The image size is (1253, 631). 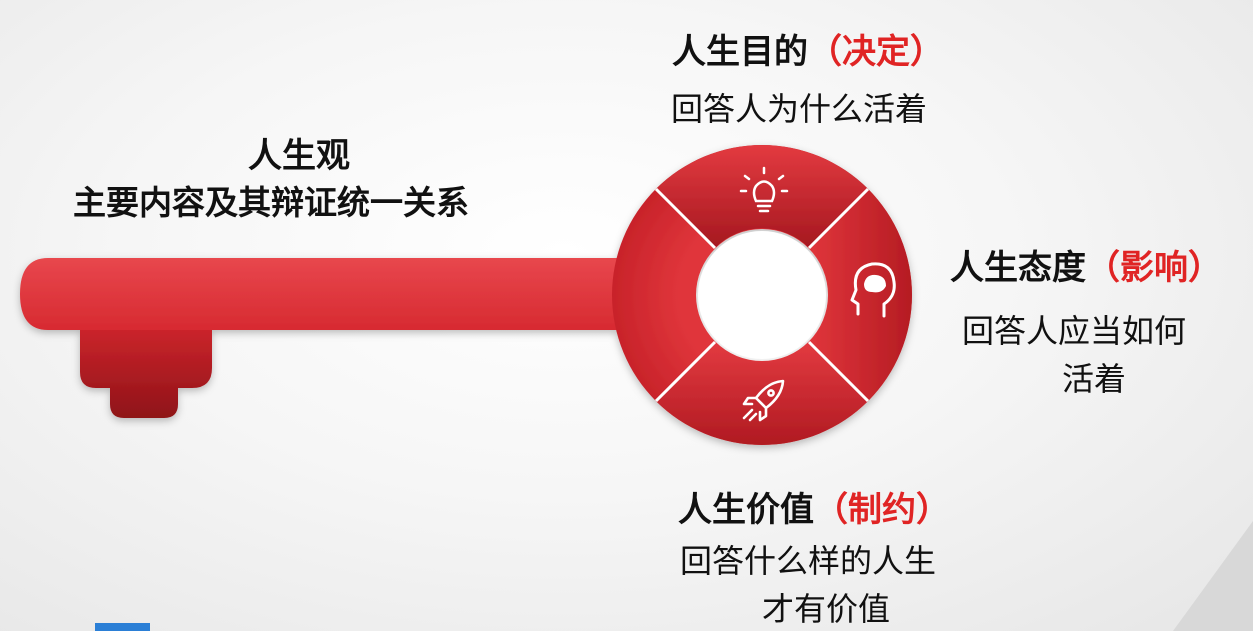 I want to click on attitude-role: （影响）, so click(x=1154, y=268).